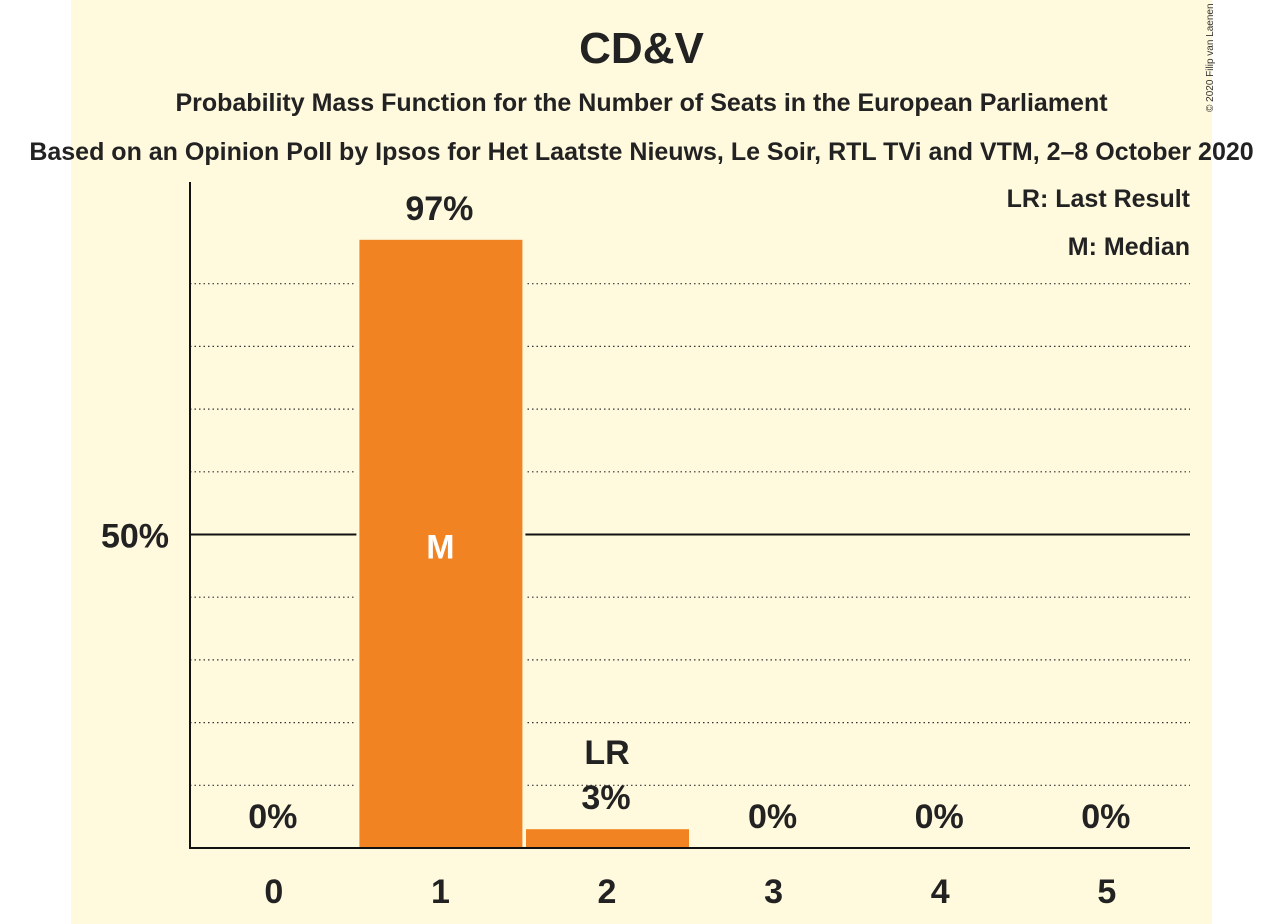  I want to click on legend-median: M: Median, so click(1128, 247).